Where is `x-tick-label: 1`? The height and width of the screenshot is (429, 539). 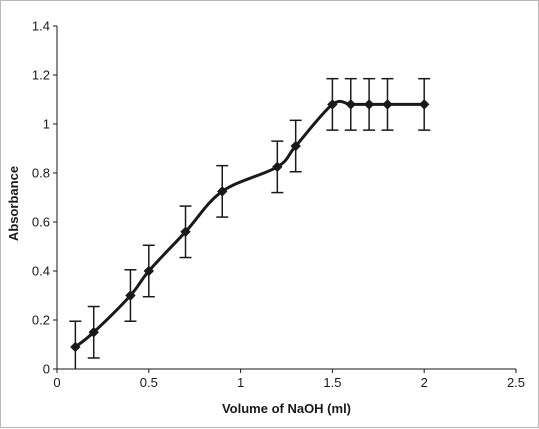 x-tick-label: 1 is located at coordinates (240, 382).